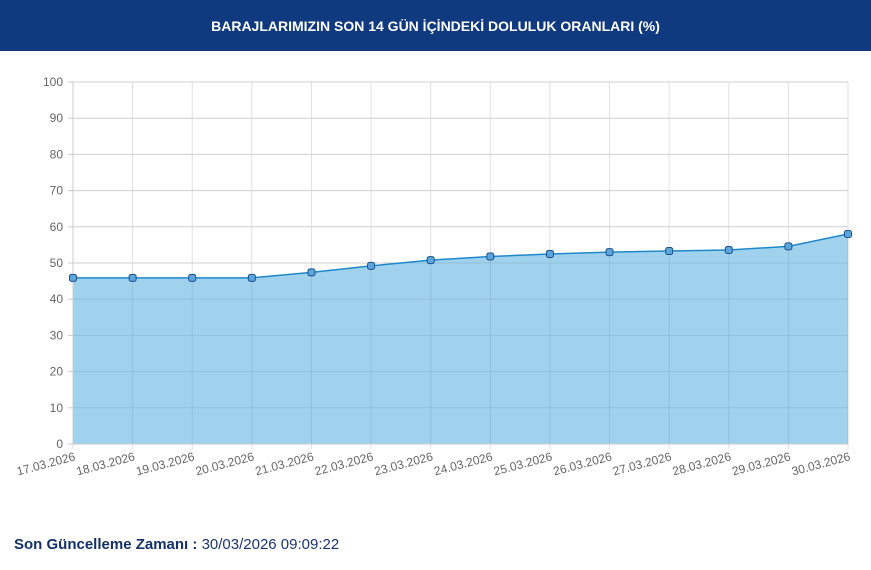 This screenshot has width=871, height=570. Describe the element at coordinates (57, 263) in the screenshot. I see `y-tick-label: 50` at that location.